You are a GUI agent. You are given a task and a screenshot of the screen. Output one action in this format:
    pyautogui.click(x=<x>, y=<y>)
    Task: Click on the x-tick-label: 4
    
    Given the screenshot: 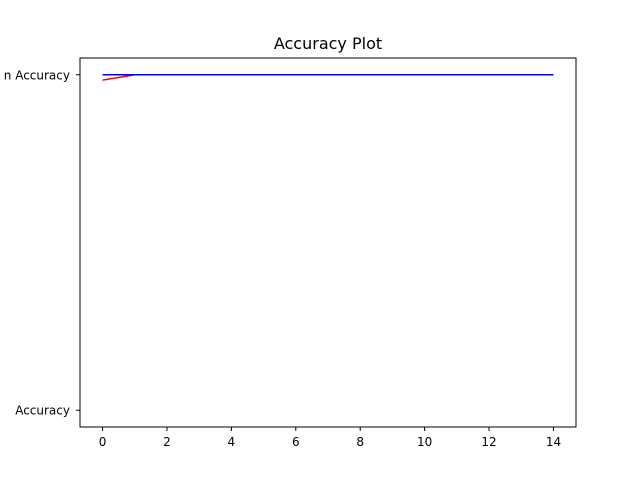 What is the action you would take?
    pyautogui.click(x=232, y=442)
    